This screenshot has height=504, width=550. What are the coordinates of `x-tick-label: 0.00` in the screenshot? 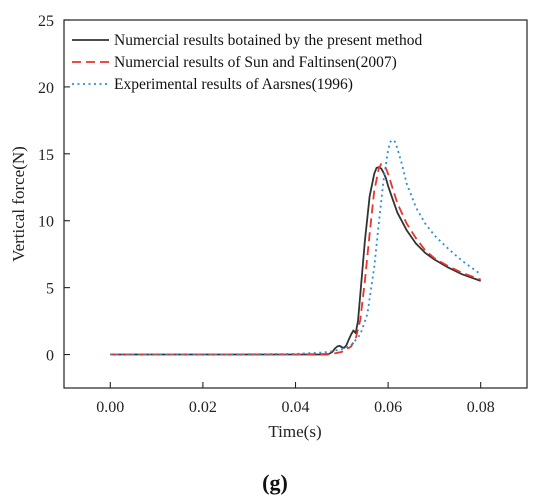 It's located at (110, 407).